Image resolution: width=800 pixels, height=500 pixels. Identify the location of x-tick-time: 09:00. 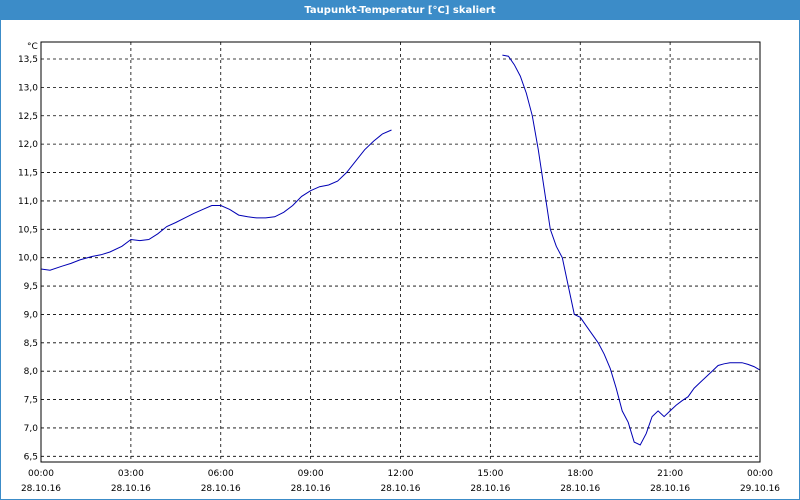
(311, 474).